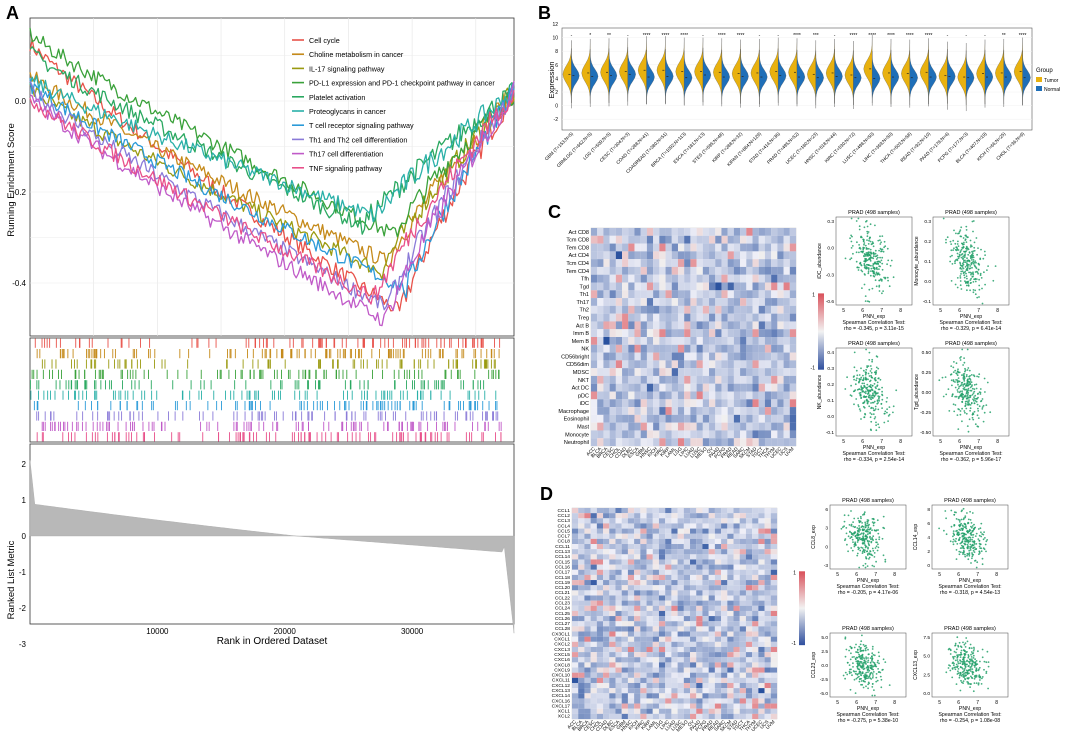 The width and height of the screenshot is (1065, 733). What do you see at coordinates (971, 213) in the screenshot?
I see `scatter-title: PRAD (498 samples)` at bounding box center [971, 213].